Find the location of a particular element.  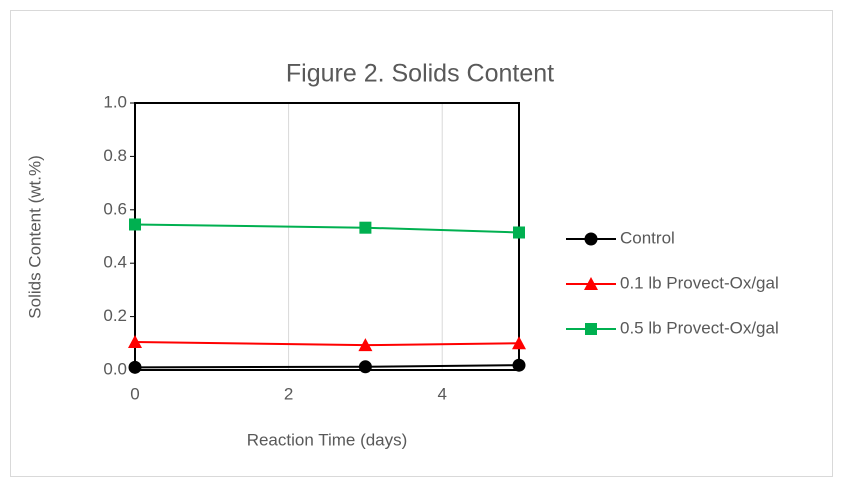

y-tick-label: 0.0 is located at coordinates (115, 368).